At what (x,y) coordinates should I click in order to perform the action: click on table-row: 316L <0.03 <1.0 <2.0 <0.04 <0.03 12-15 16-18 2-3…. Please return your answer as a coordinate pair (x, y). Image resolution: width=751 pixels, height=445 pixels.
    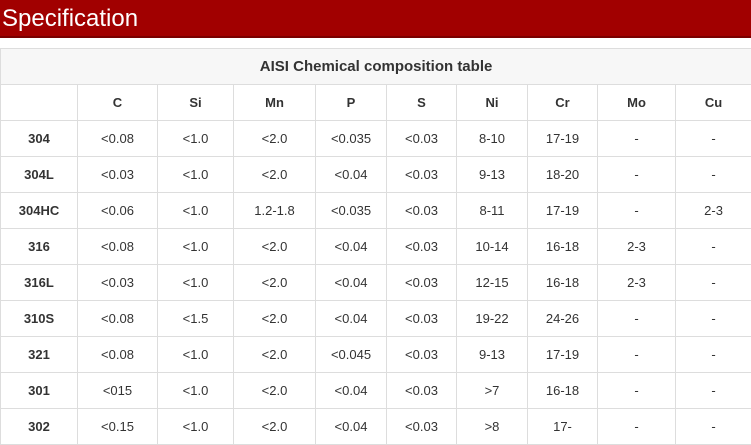
    Looking at the image, I should click on (375, 282).